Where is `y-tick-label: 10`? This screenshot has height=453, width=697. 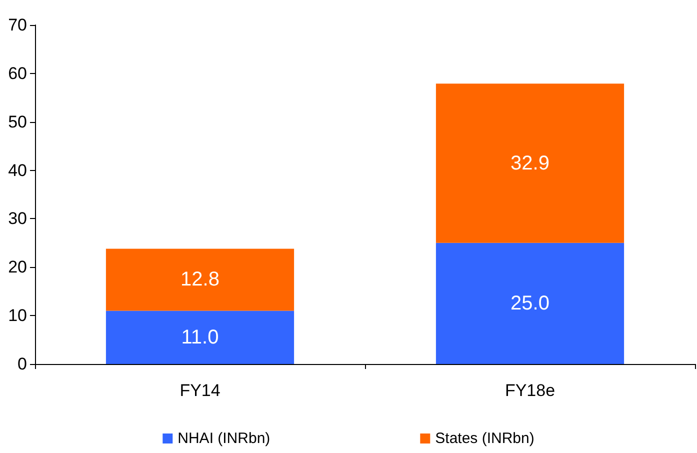
y-tick-label: 10 is located at coordinates (17, 316).